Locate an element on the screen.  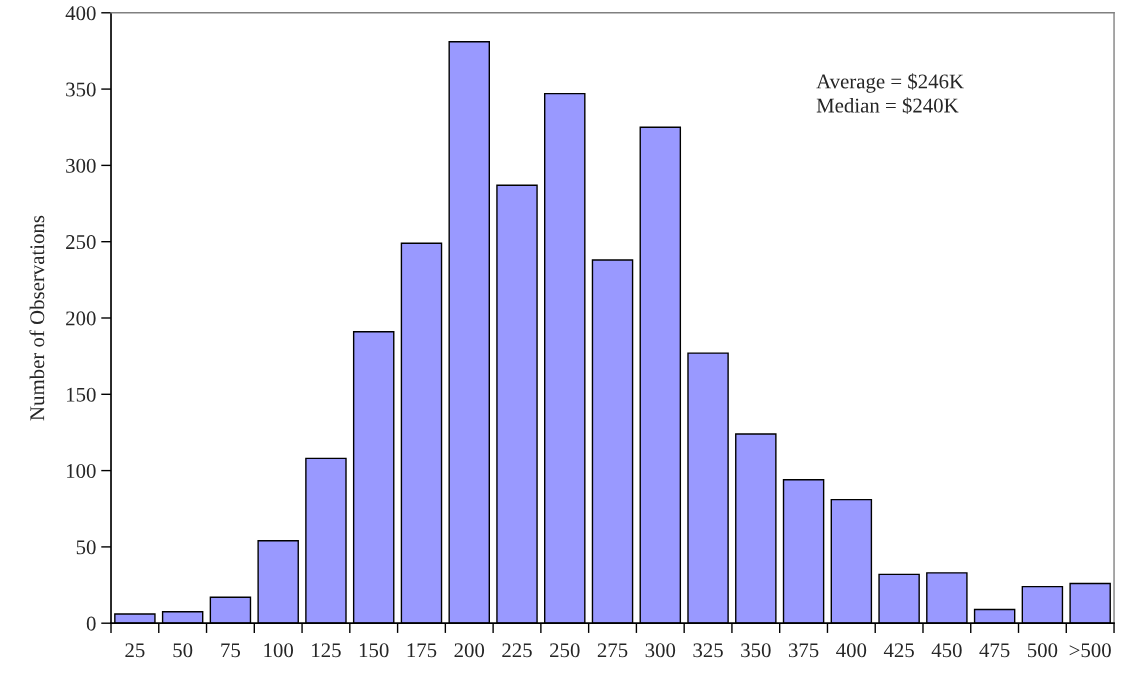
x-tick-label: 225 is located at coordinates (517, 650).